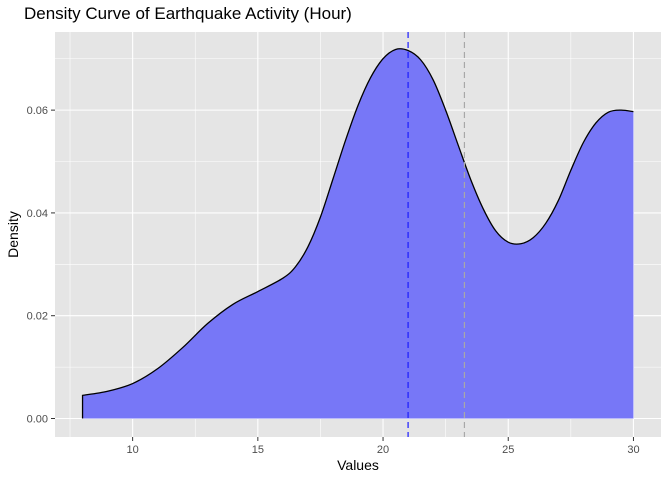 This screenshot has width=672, height=480. What do you see at coordinates (41, 265) in the screenshot?
I see `y-axis-ticks: 0.00 0.02 0.04 0.06` at bounding box center [41, 265].